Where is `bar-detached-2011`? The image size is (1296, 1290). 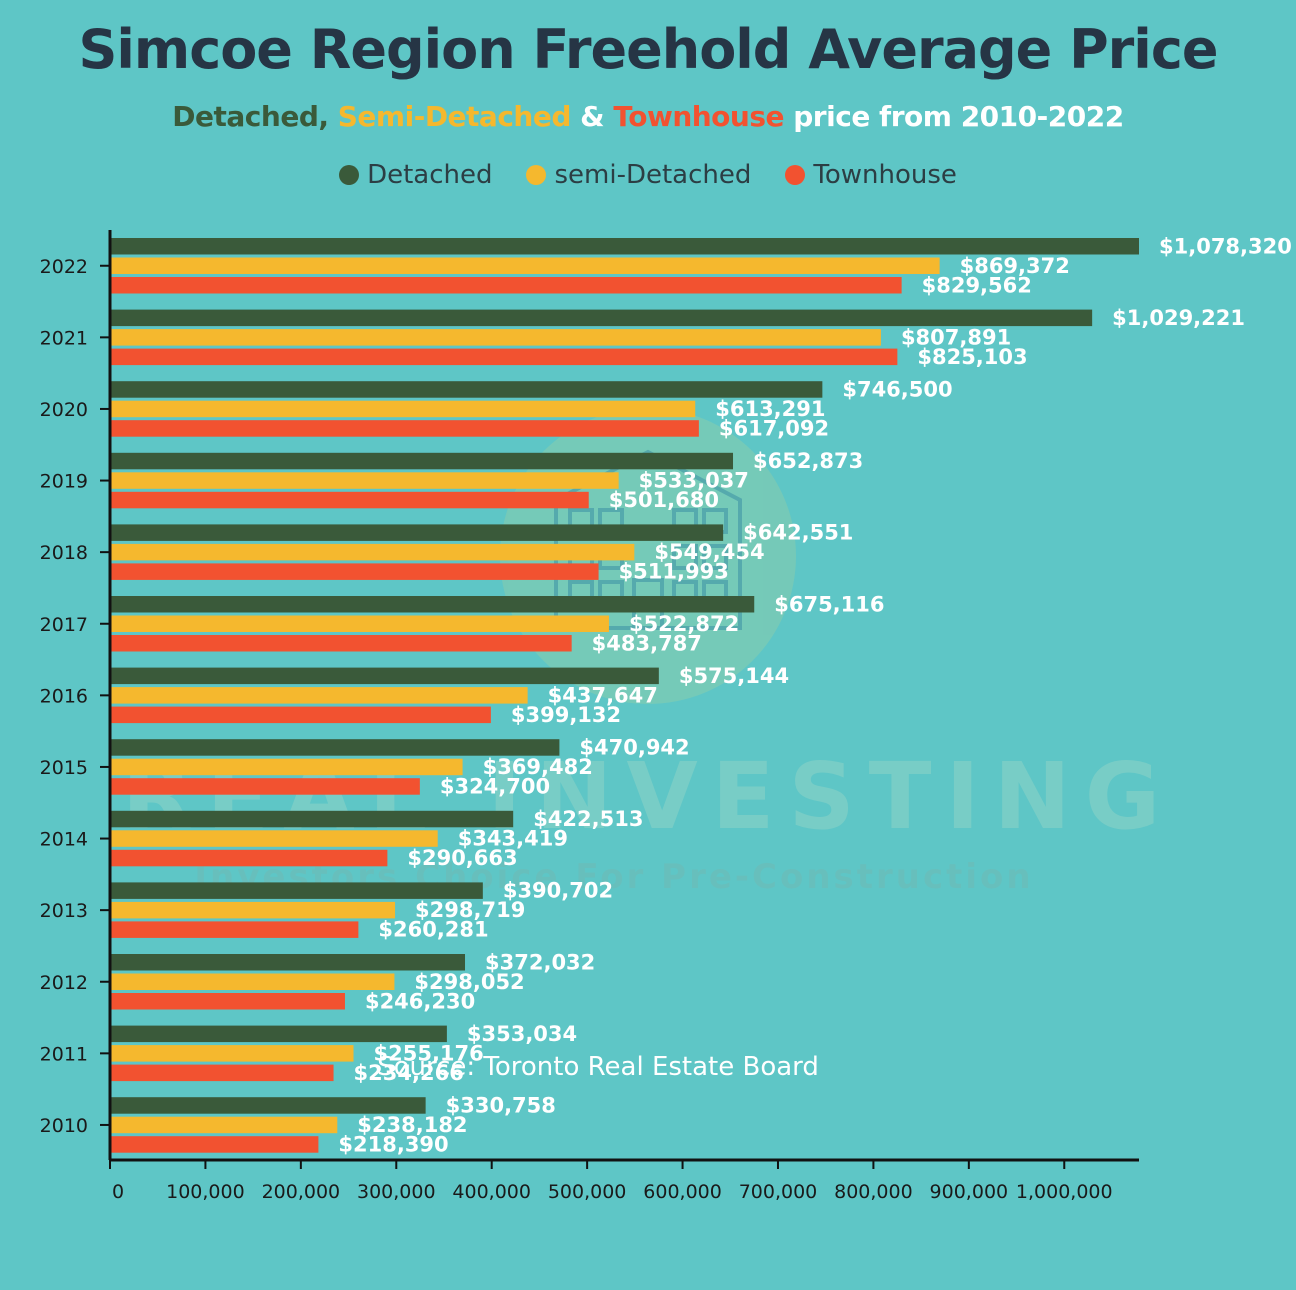
bar-detached-2011 is located at coordinates (278, 1034).